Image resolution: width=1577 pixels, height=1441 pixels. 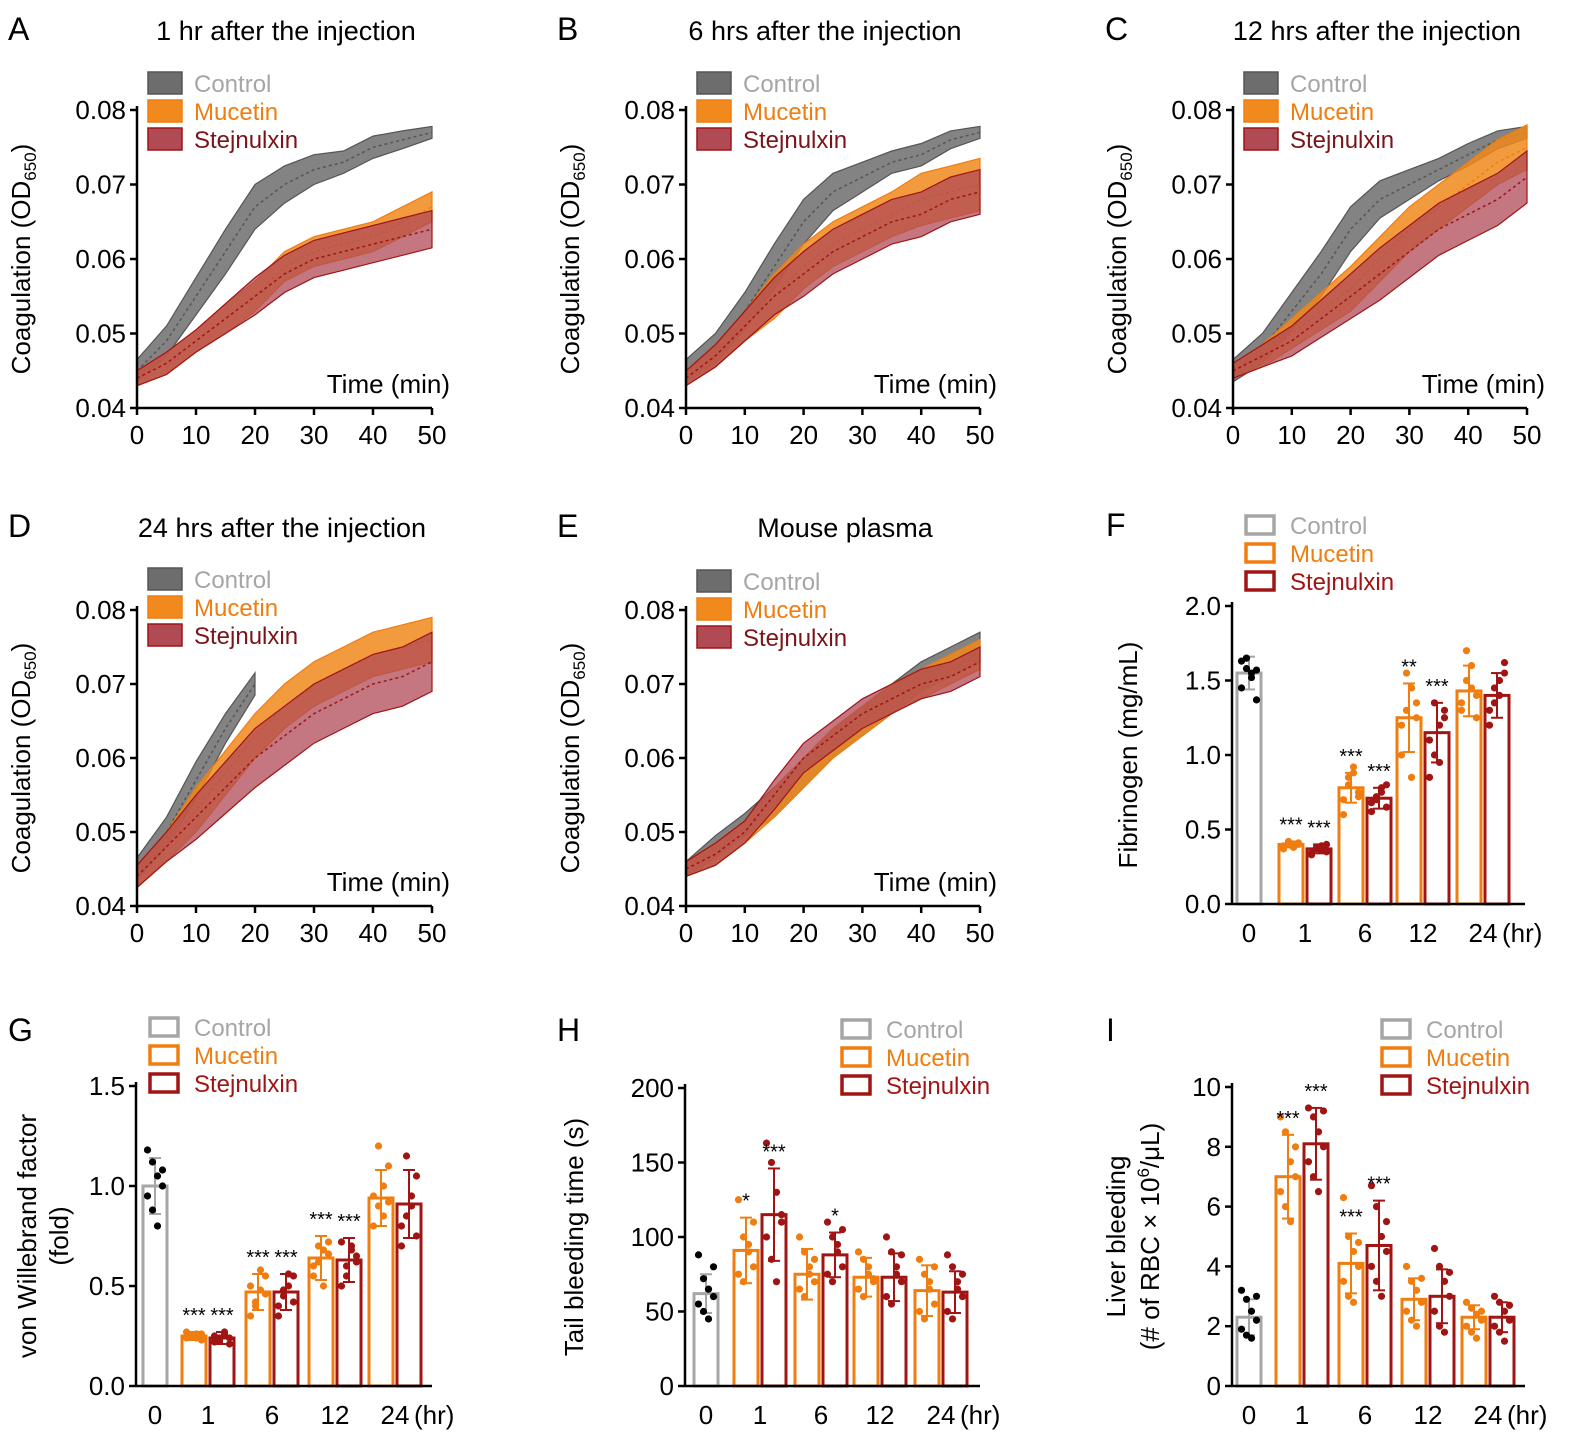 I want to click on y-tick-label: 100, so click(x=652, y=1237).